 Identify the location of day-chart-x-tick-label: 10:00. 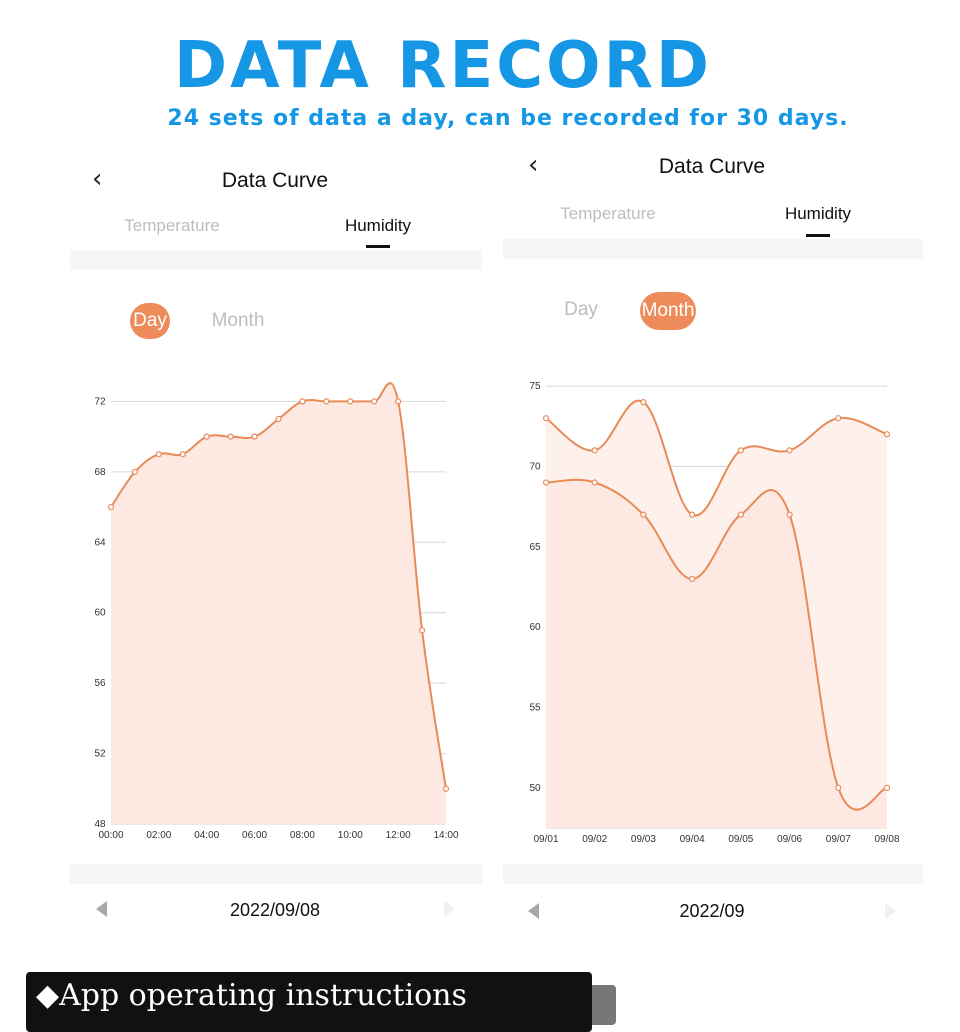
(350, 835).